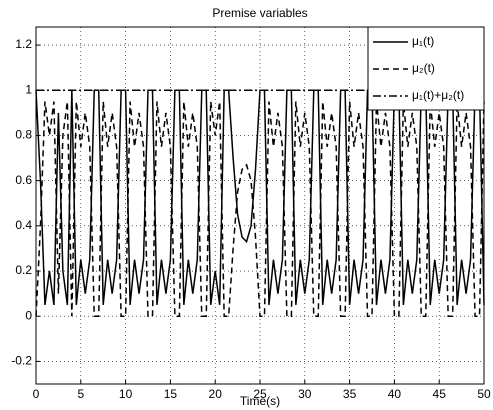  I want to click on x-tick-label: 30, so click(305, 394).